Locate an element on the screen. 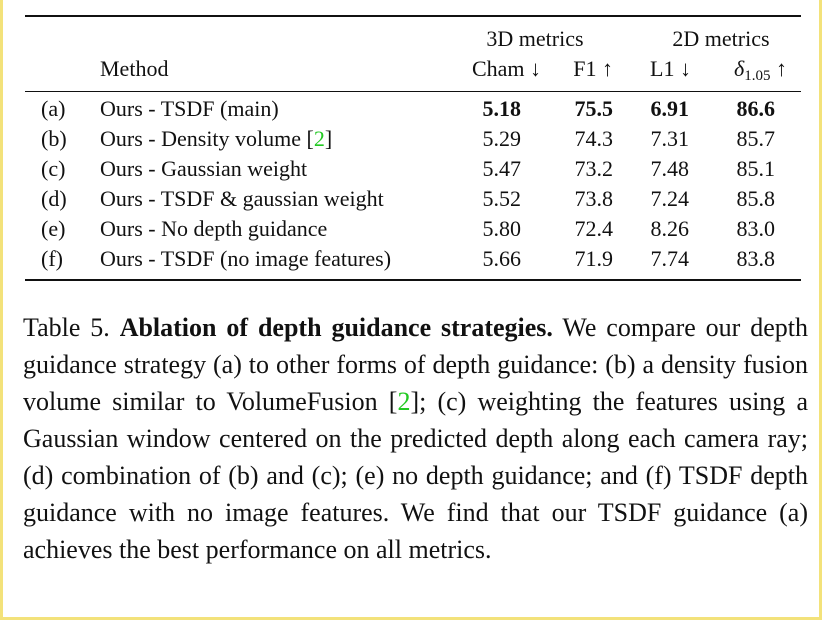  cell-l1: 7.31 is located at coordinates (670, 138).